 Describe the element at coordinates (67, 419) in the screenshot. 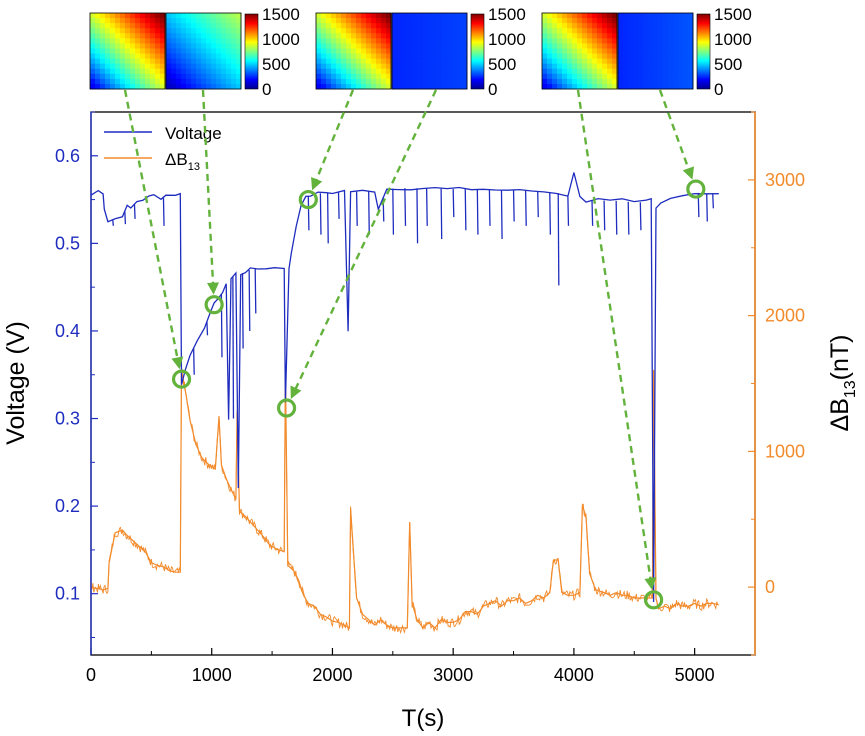

I see `y-left-tick-label: 0.3` at that location.